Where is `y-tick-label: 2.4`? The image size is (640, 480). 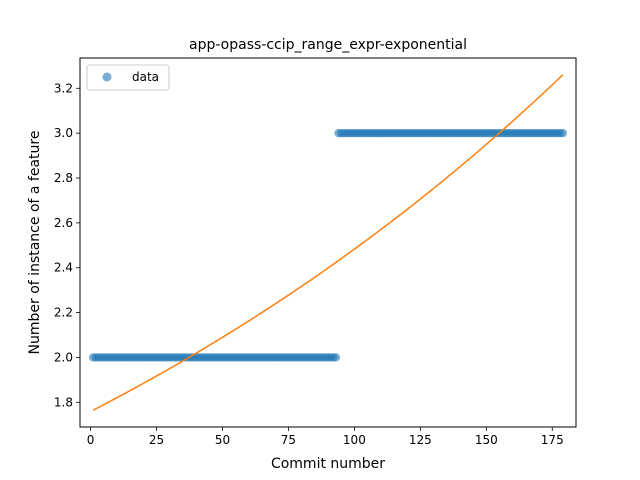 y-tick-label: 2.4 is located at coordinates (63, 268).